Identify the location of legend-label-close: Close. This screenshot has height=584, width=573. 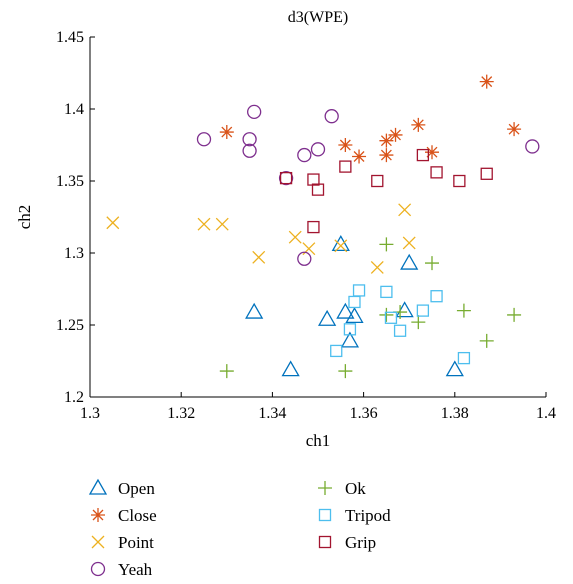
(137, 515).